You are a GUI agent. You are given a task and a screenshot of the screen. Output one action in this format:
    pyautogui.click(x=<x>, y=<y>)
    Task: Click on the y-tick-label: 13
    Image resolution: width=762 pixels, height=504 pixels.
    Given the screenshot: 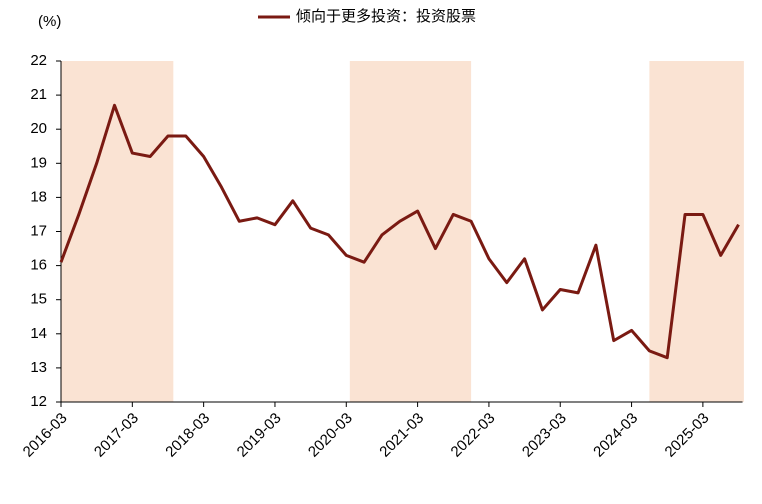 What is the action you would take?
    pyautogui.click(x=38, y=367)
    